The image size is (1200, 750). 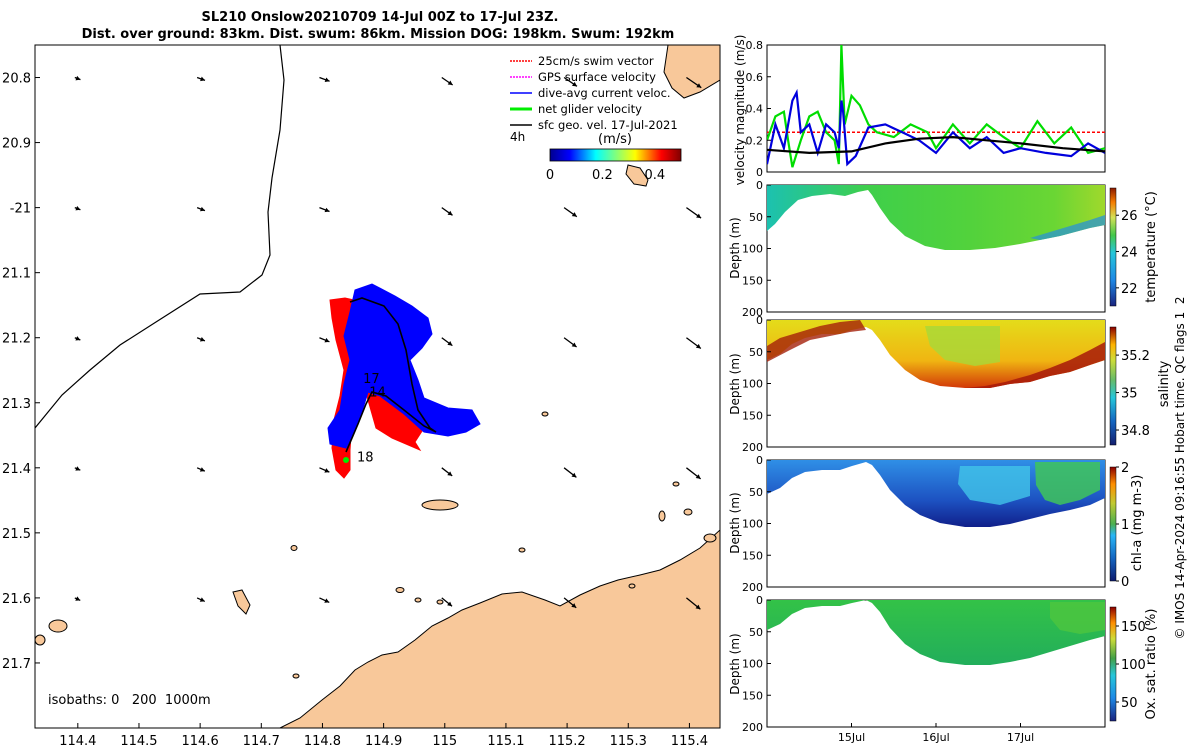 I want to click on land-island-mid, so click(x=440, y=505).